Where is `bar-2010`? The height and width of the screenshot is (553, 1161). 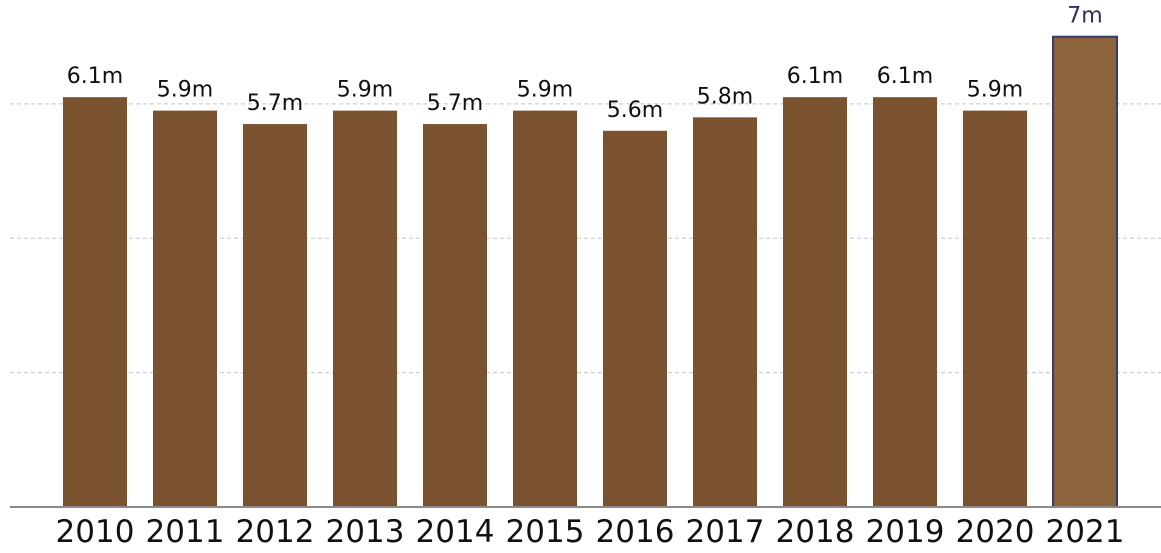 bar-2010 is located at coordinates (95, 302).